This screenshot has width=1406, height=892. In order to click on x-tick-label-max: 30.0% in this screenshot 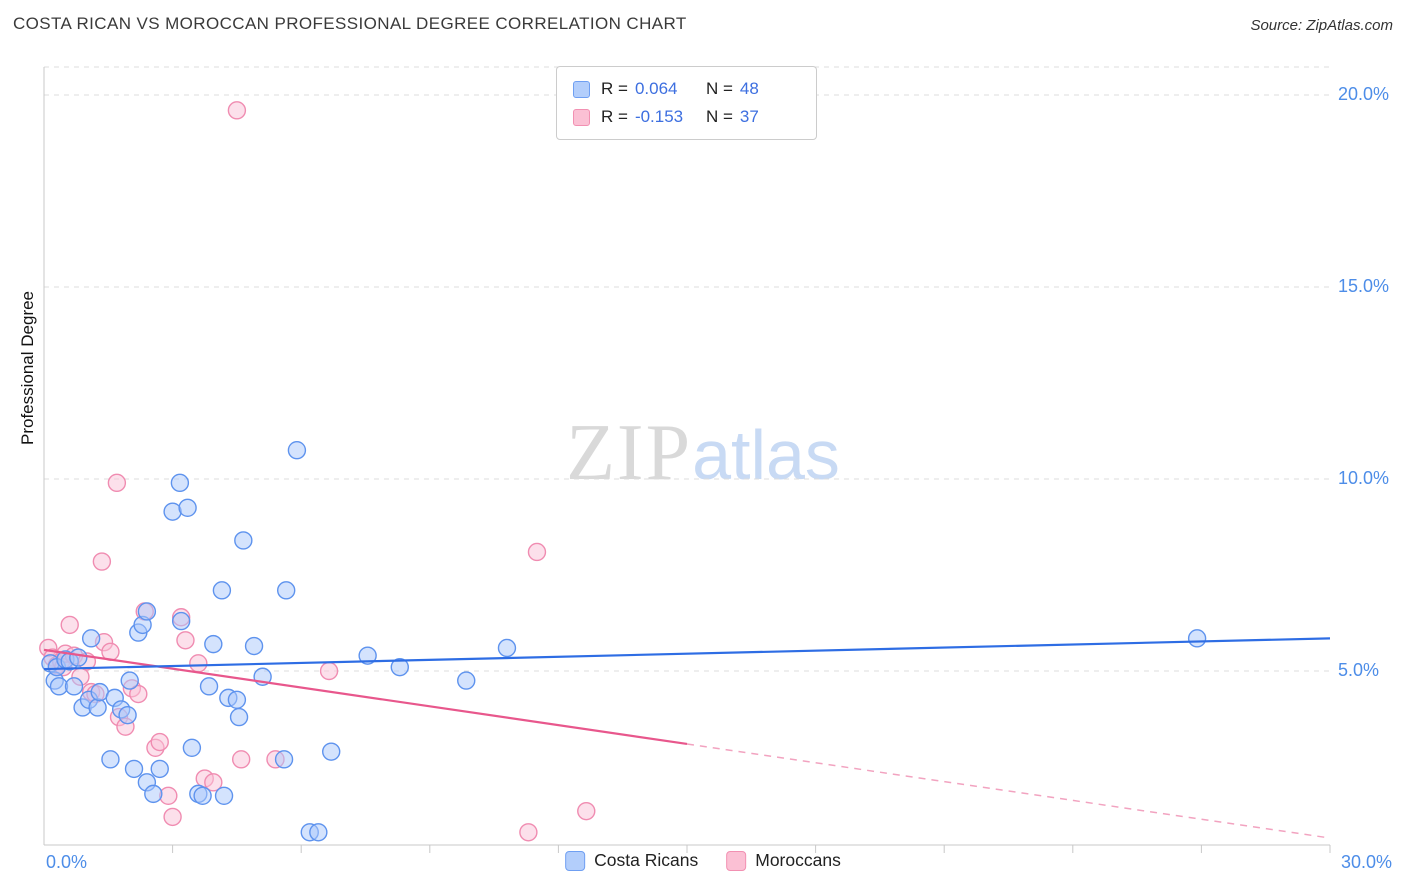, I will do `click(1366, 862)`.